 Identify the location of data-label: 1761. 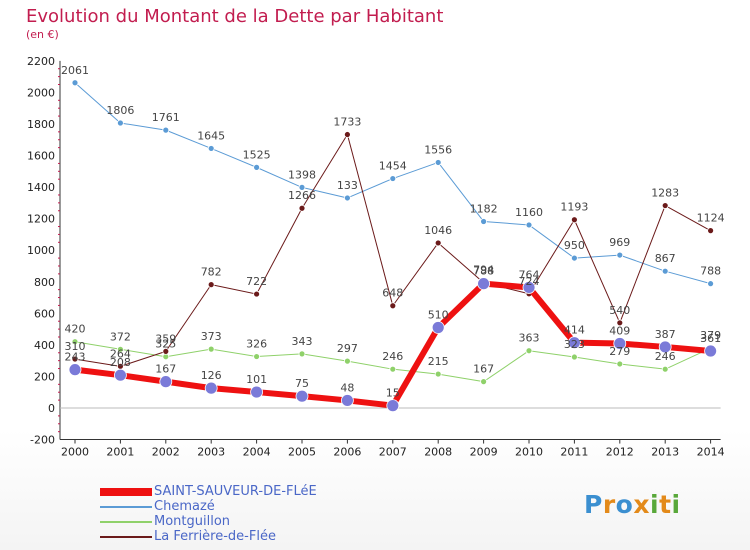
(166, 117).